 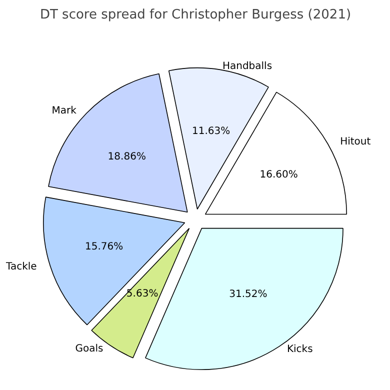 I want to click on data-label: 15.76%, so click(x=104, y=247).